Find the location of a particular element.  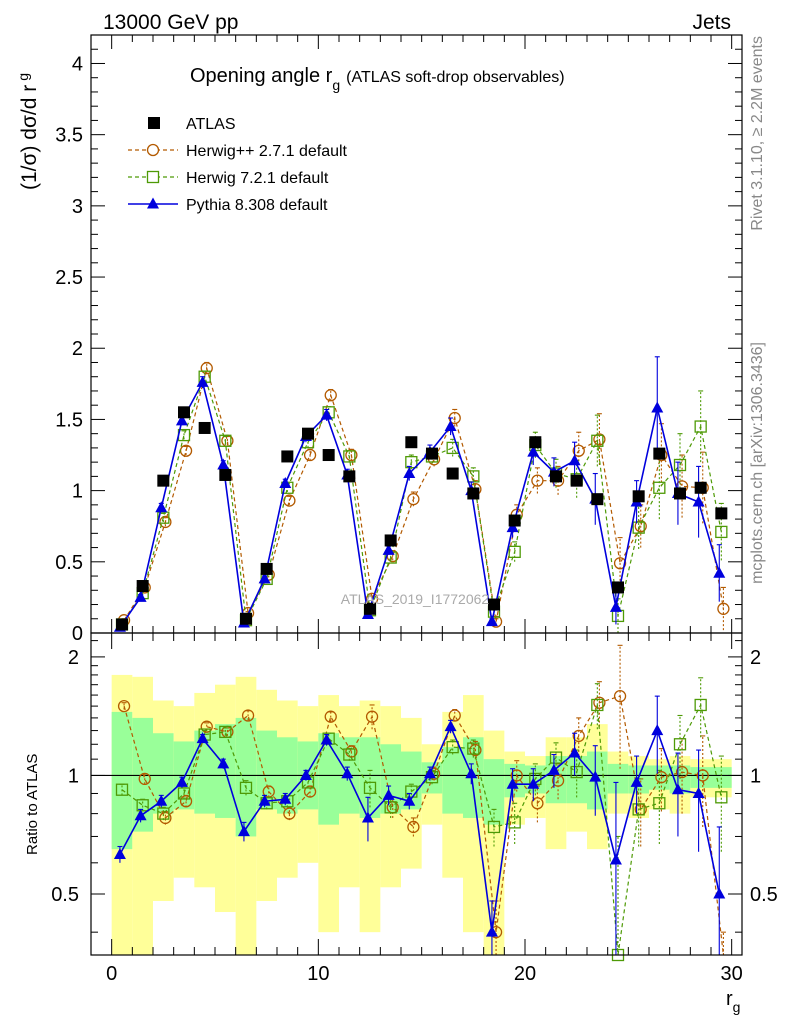

ratio-ytick-label-right-0: 0.5 is located at coordinates (764, 895).